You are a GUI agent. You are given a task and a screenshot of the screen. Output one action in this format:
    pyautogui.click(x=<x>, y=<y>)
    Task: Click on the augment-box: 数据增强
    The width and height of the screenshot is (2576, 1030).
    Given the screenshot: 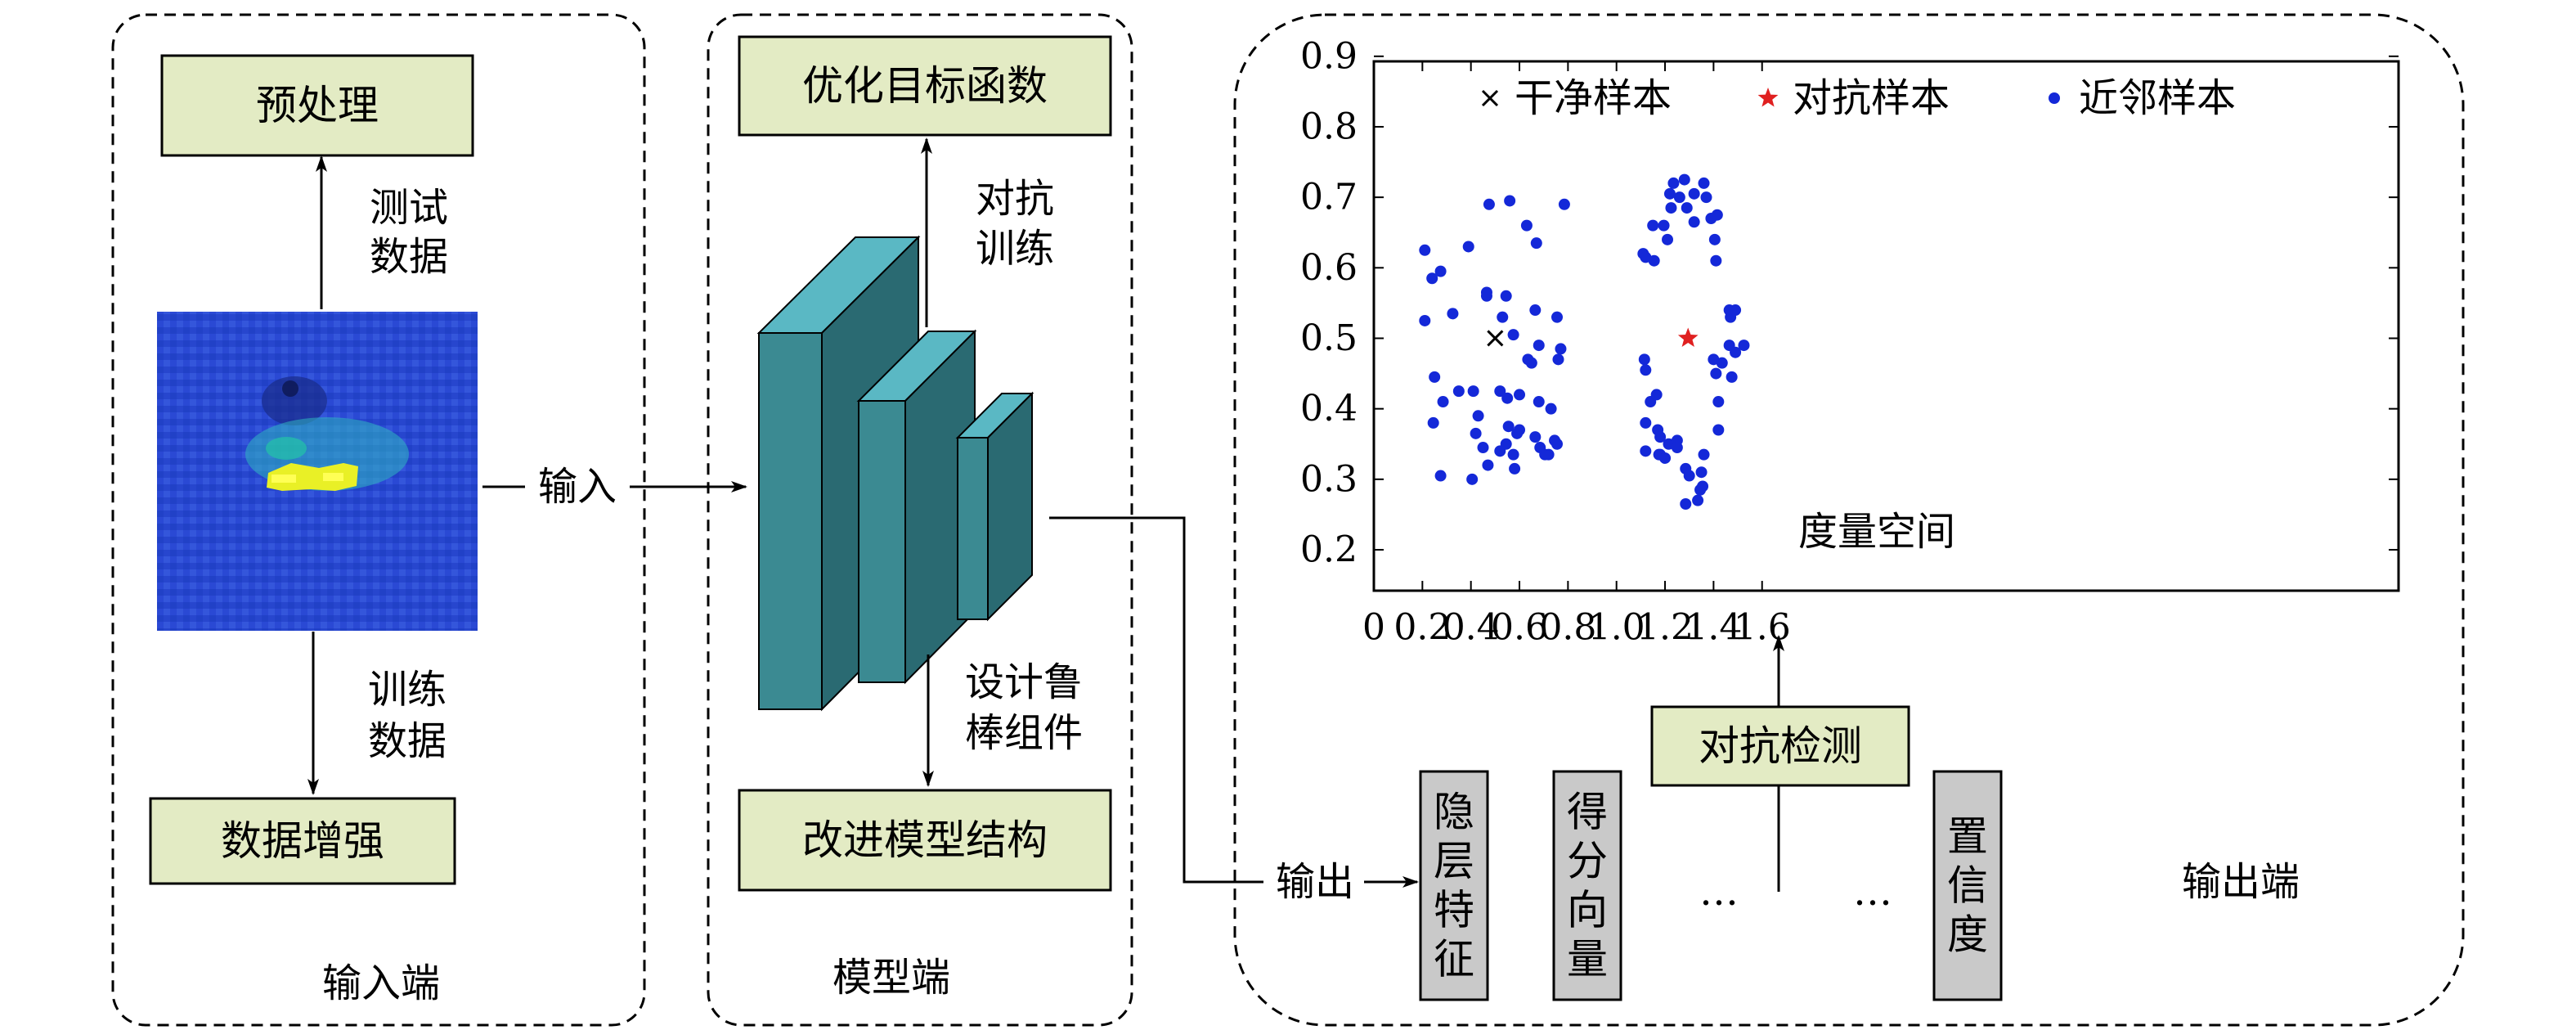 What is the action you would take?
    pyautogui.click(x=302, y=841)
    